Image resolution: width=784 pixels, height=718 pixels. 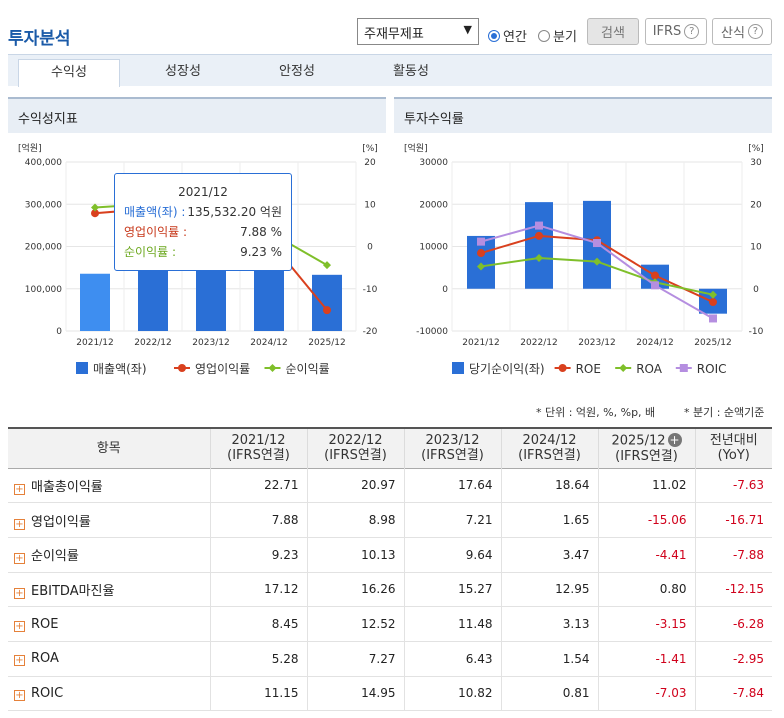 What do you see at coordinates (480, 343) in the screenshot?
I see `x-tick-label: 2021/12` at bounding box center [480, 343].